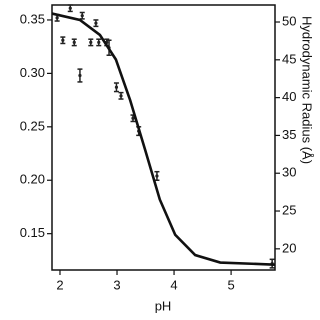 The width and height of the screenshot is (320, 320). What do you see at coordinates (289, 58) in the screenshot?
I see `y2-tick-label: 45` at bounding box center [289, 58].